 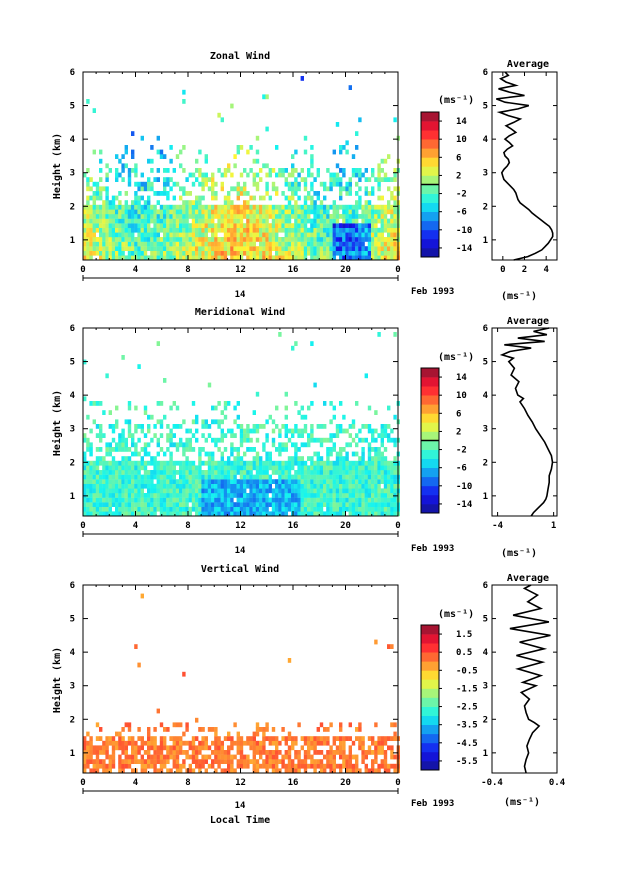 I want to click on colorbar-tick-label: -6, so click(x=461, y=213).